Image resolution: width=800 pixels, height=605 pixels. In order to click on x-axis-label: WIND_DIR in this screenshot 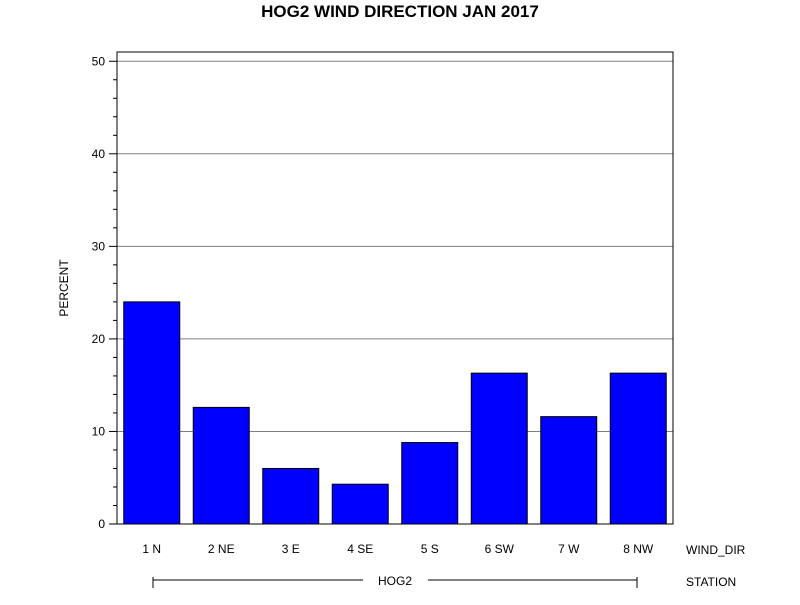, I will do `click(716, 550)`.